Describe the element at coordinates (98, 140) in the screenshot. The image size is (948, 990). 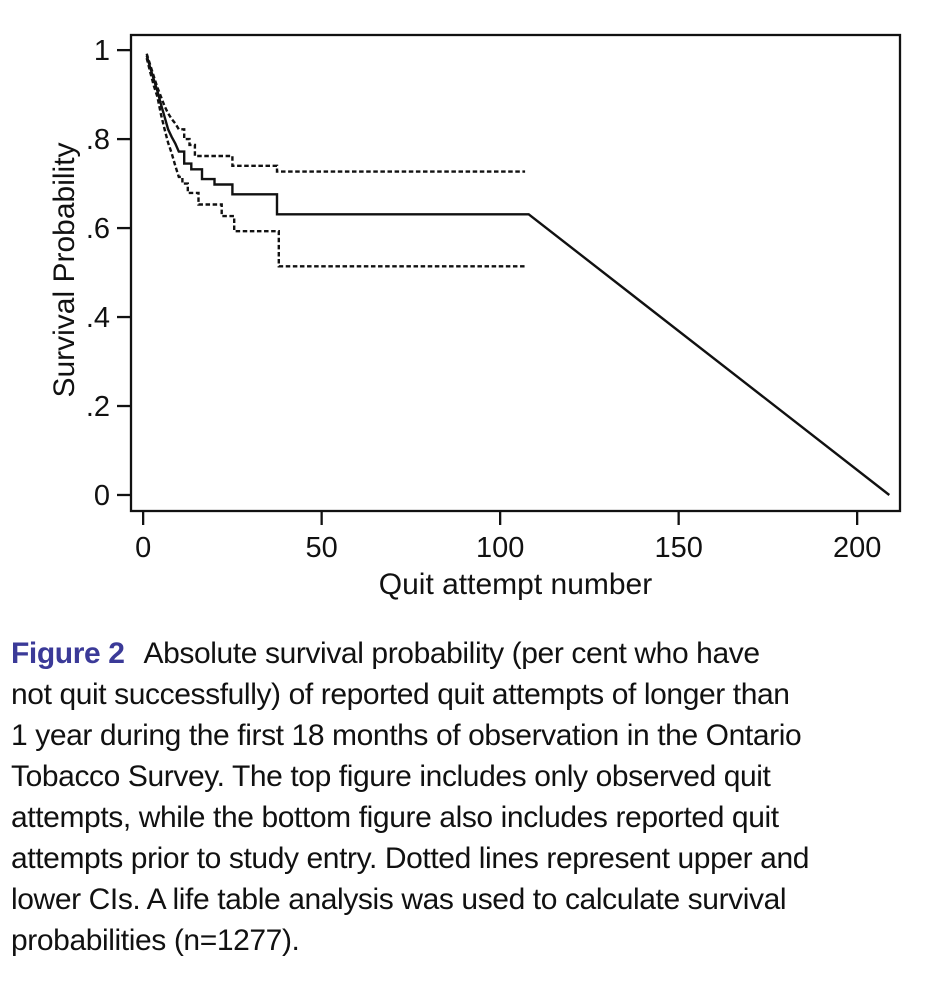
I see `y-tick-label: .8` at that location.